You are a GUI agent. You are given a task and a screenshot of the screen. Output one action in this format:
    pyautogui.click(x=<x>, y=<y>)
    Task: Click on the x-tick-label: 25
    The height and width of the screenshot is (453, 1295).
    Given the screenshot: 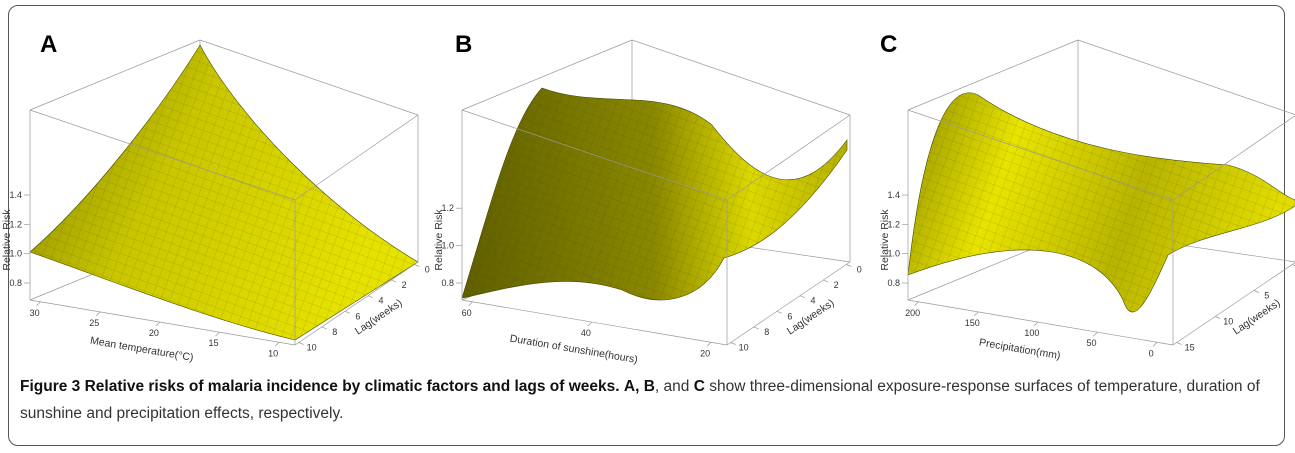 What is the action you would take?
    pyautogui.click(x=94, y=323)
    